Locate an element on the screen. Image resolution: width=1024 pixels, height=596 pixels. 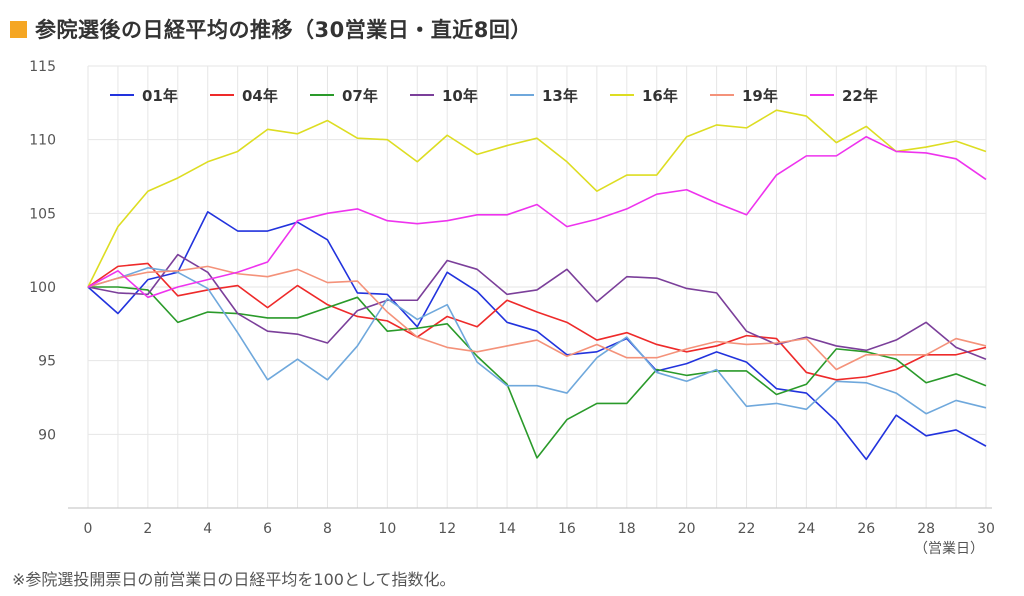
title-square-icon is located at coordinates (18, 29).